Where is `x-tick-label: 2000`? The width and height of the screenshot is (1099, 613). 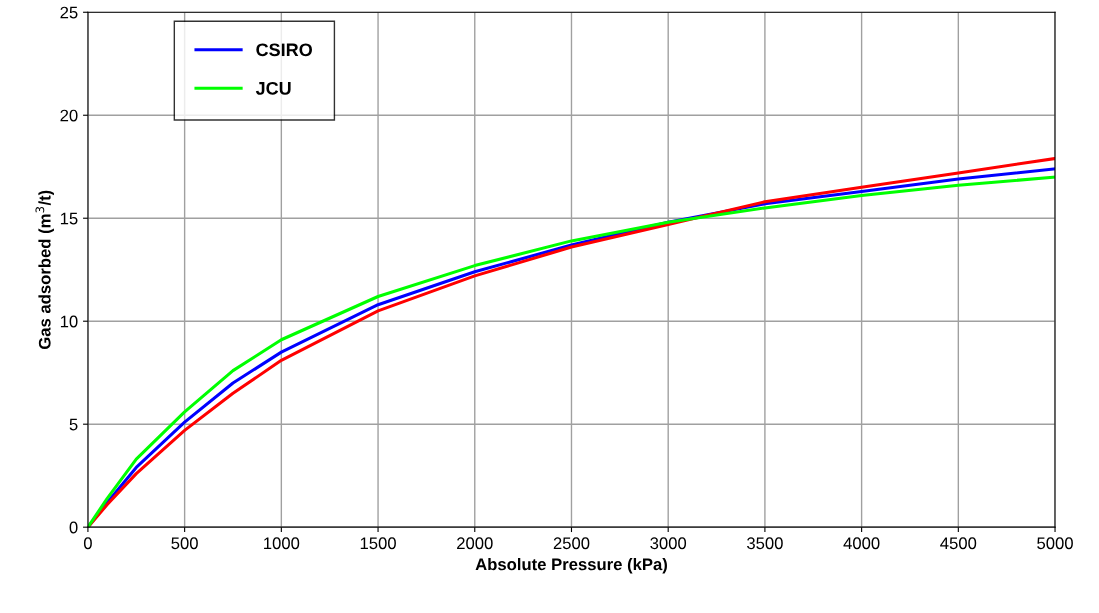 x-tick-label: 2000 is located at coordinates (475, 543).